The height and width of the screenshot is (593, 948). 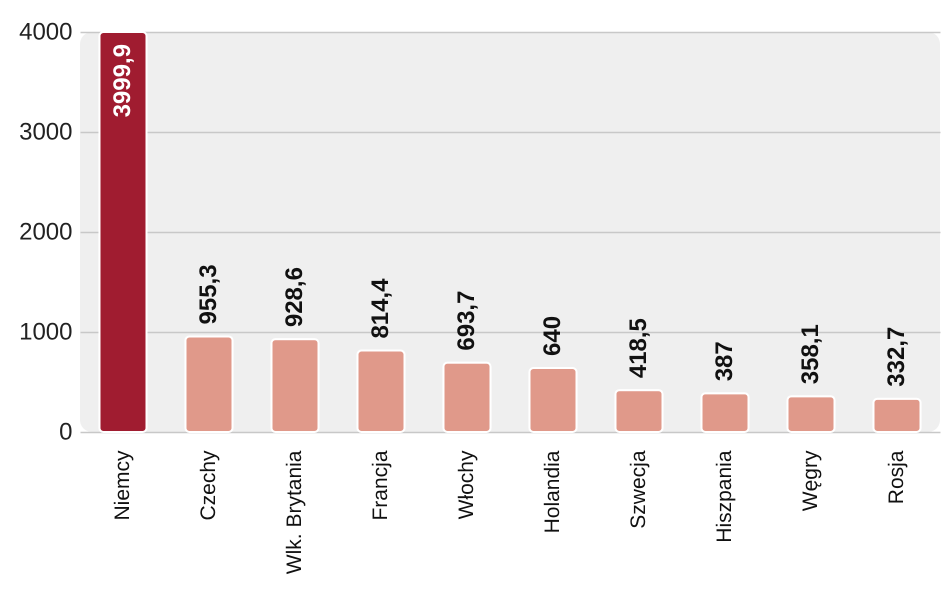 I want to click on x-tick-label: Czechy, so click(x=208, y=485).